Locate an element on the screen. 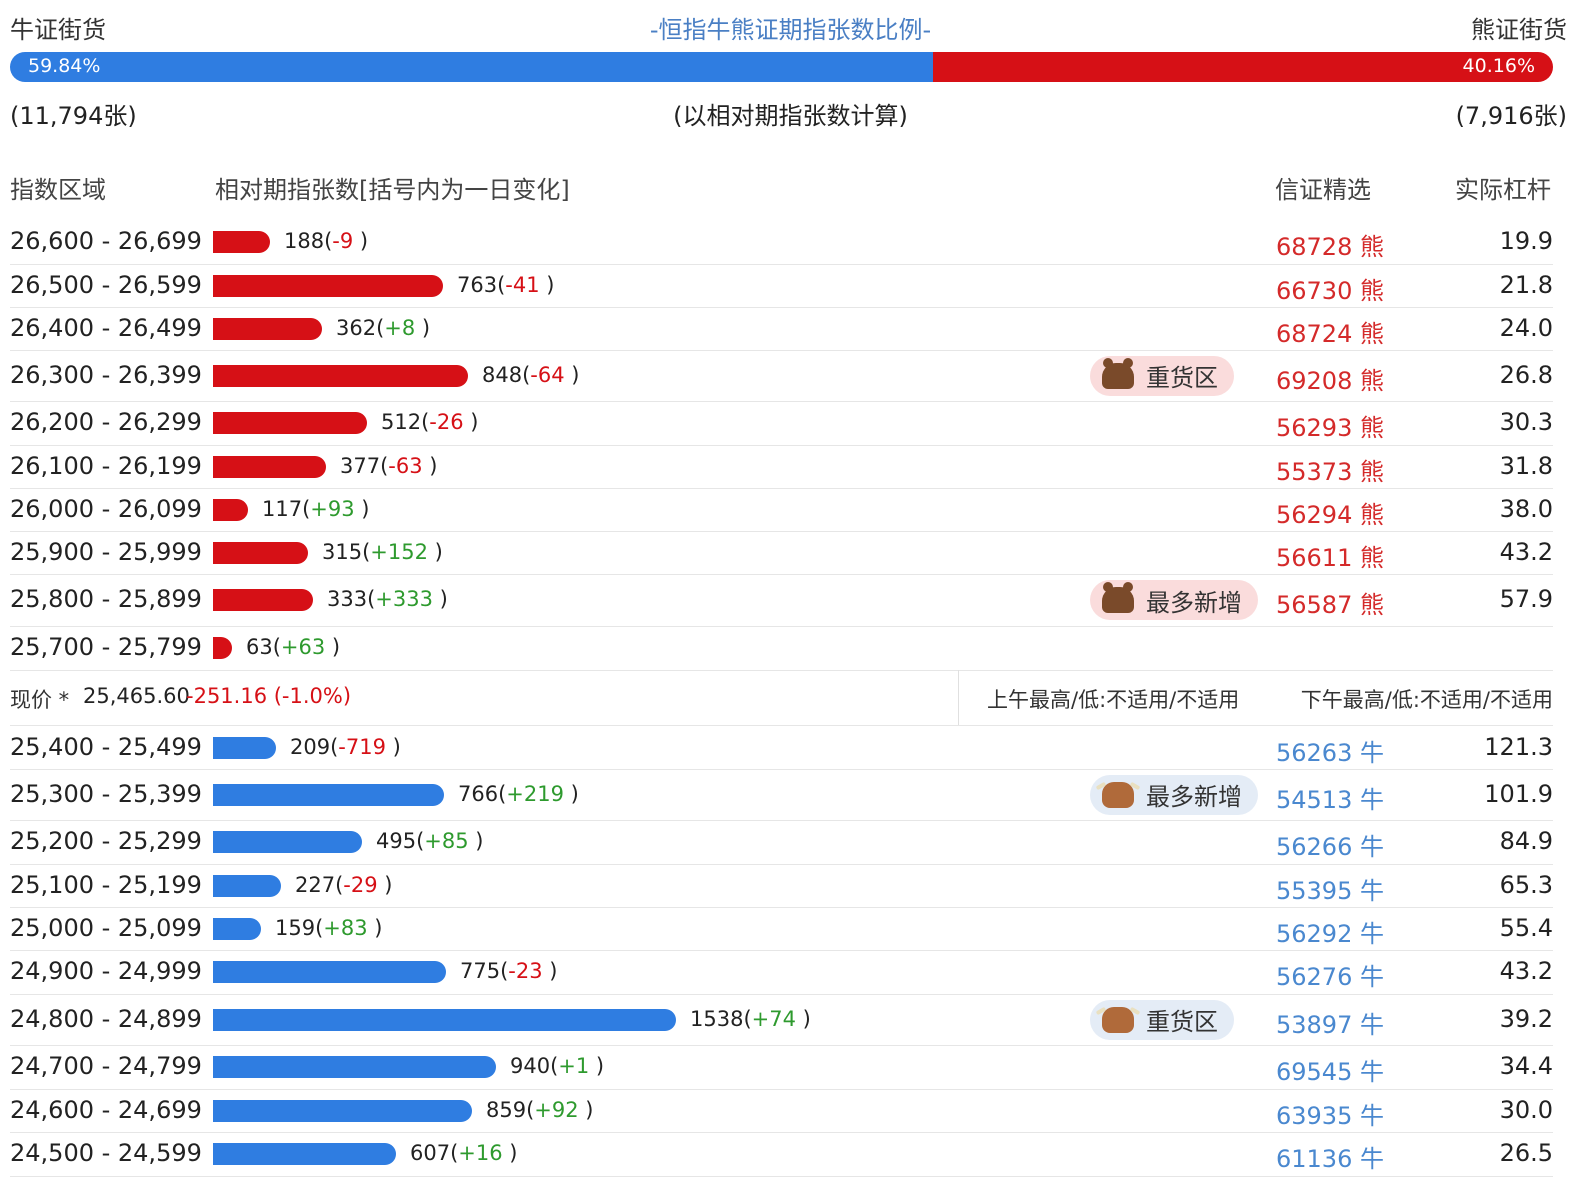 This screenshot has height=1193, width=1581. leverage-value: 21.8 is located at coordinates (1526, 284).